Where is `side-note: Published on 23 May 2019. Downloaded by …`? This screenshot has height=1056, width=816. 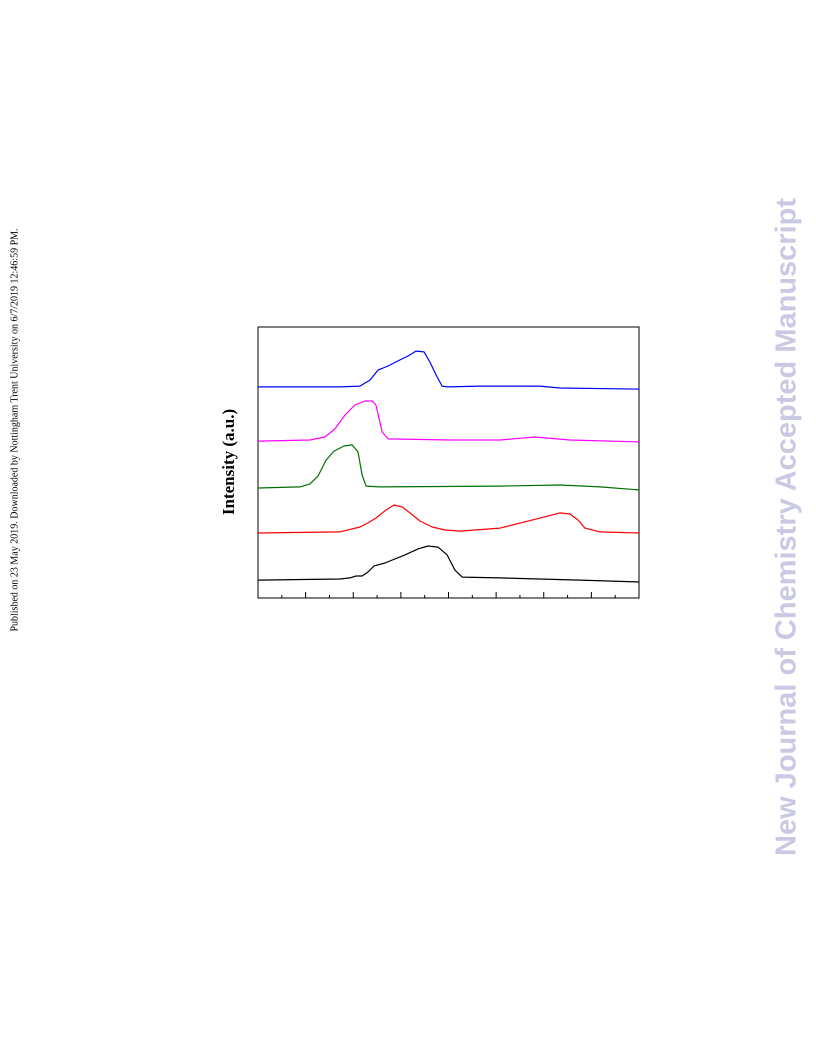 side-note: Published on 23 May 2019. Downloaded by … is located at coordinates (14, 429).